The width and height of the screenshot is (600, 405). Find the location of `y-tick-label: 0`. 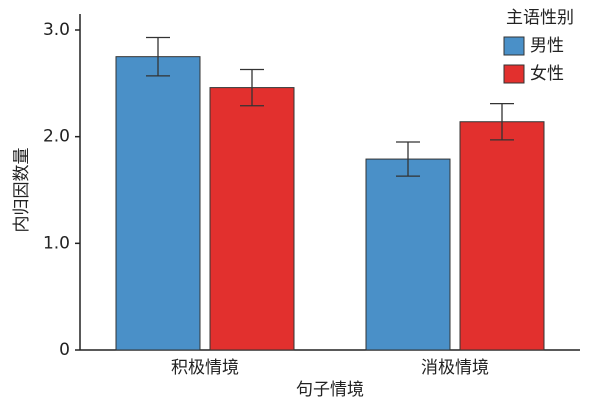

y-tick-label: 0 is located at coordinates (64, 350).